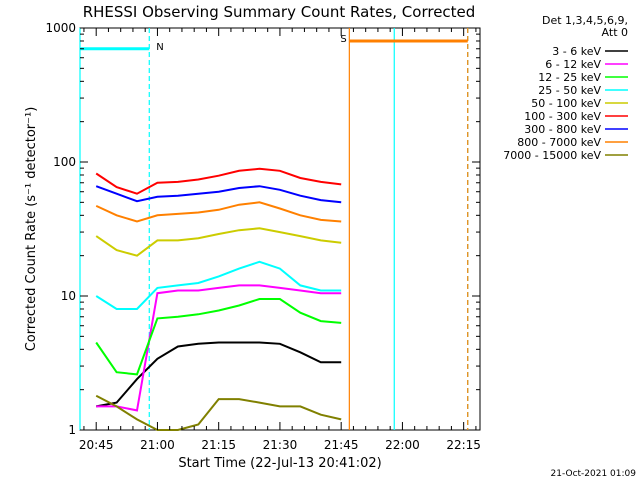  What do you see at coordinates (576, 51) in the screenshot?
I see `legend-label-0: 3 - 6 keV` at bounding box center [576, 51].